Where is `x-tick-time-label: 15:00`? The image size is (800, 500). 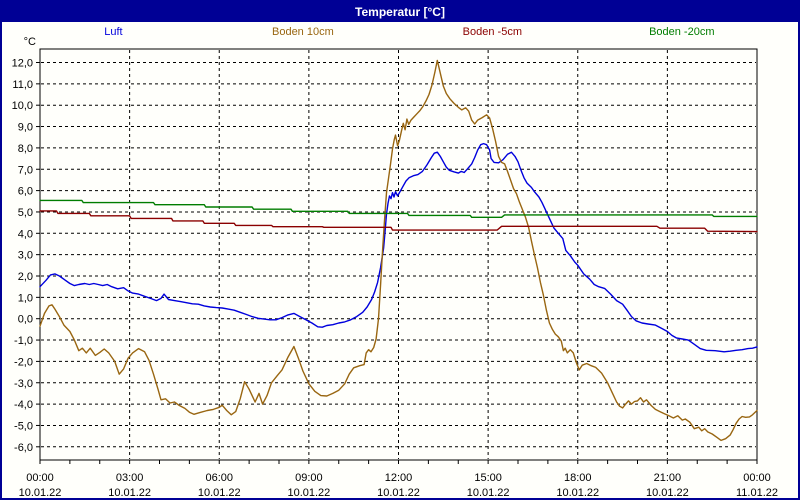
x-tick-time-label: 15:00 is located at coordinates (488, 478).